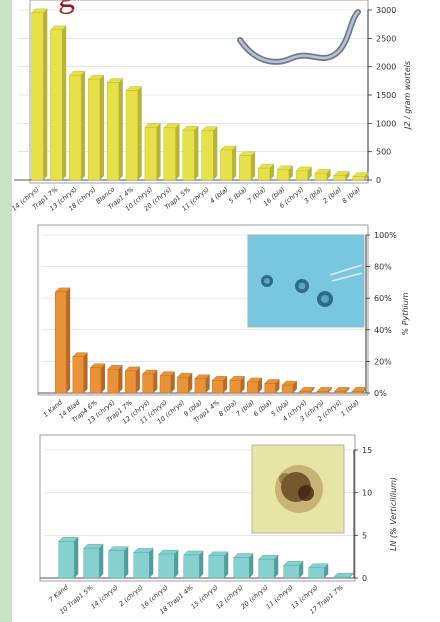 The width and height of the screenshot is (440, 622). I want to click on y-tick-label: 1500, so click(386, 95).